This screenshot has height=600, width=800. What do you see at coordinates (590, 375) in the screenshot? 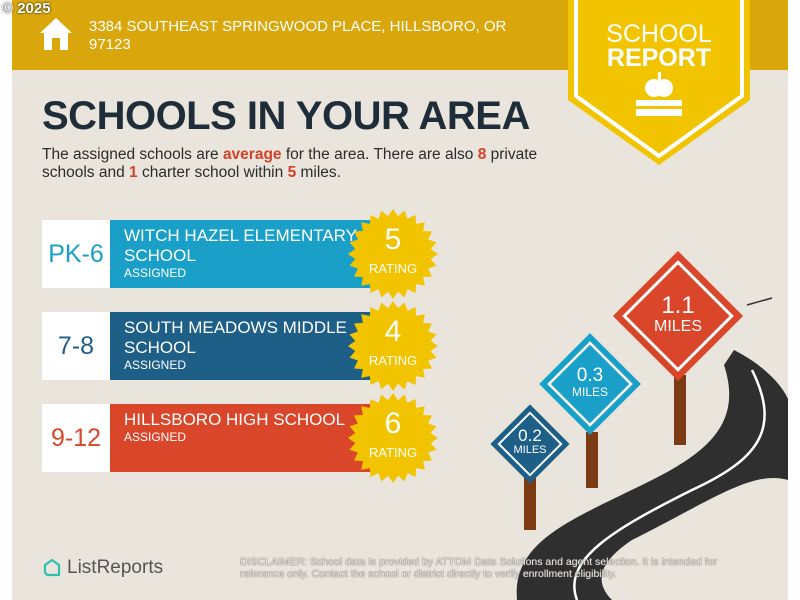
I see `distance-value: 0.3` at bounding box center [590, 375].